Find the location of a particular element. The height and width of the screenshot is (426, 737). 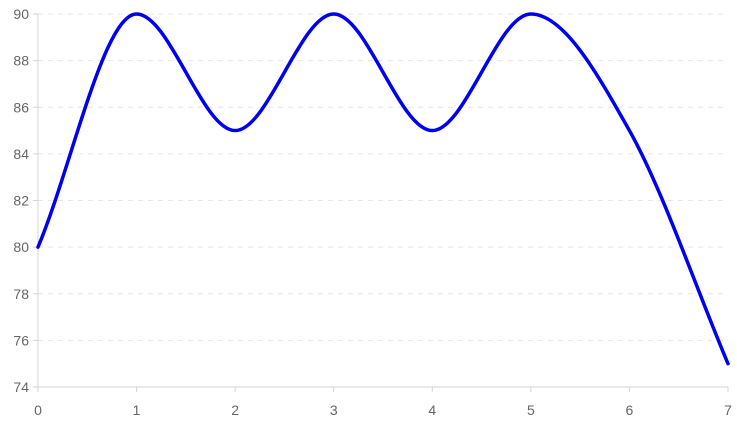

y-tick-label: 88 is located at coordinates (21, 61).